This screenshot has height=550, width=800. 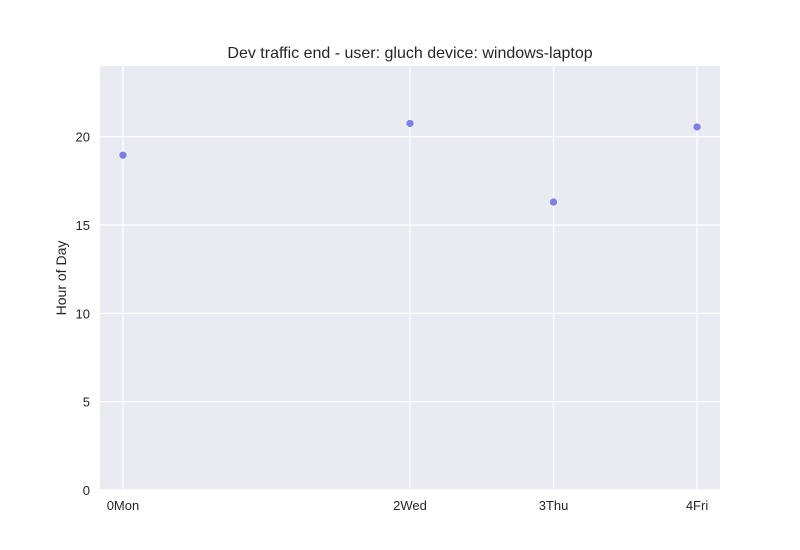 I want to click on x-axis-ticks: 0Mon 2Wed 3Thu 4Fri, so click(x=408, y=505).